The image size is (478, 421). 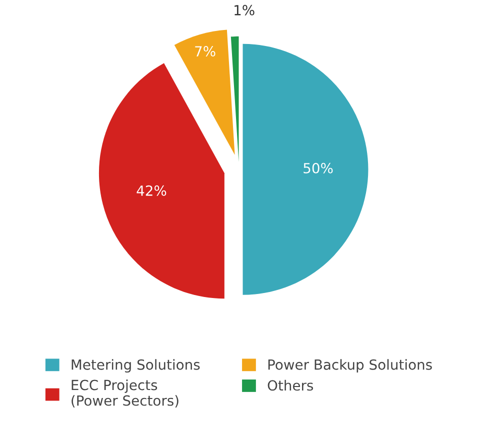 What do you see at coordinates (350, 366) in the screenshot?
I see `legend-label: Power Backup Solutions` at bounding box center [350, 366].